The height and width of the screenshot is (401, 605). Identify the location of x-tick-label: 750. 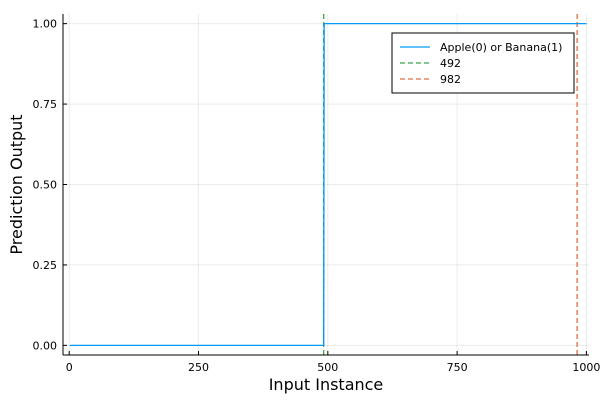
(457, 367).